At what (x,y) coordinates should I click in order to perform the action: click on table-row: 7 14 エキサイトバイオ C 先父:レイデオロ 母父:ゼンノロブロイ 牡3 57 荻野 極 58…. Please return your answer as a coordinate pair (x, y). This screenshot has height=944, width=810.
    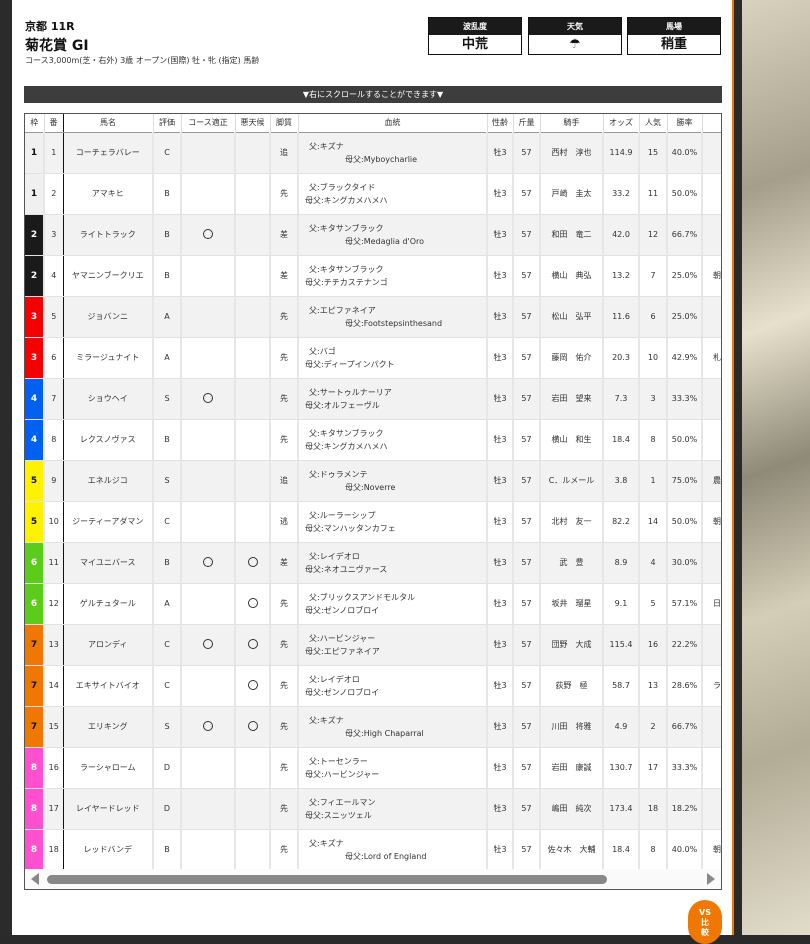
    Looking at the image, I should click on (373, 686).